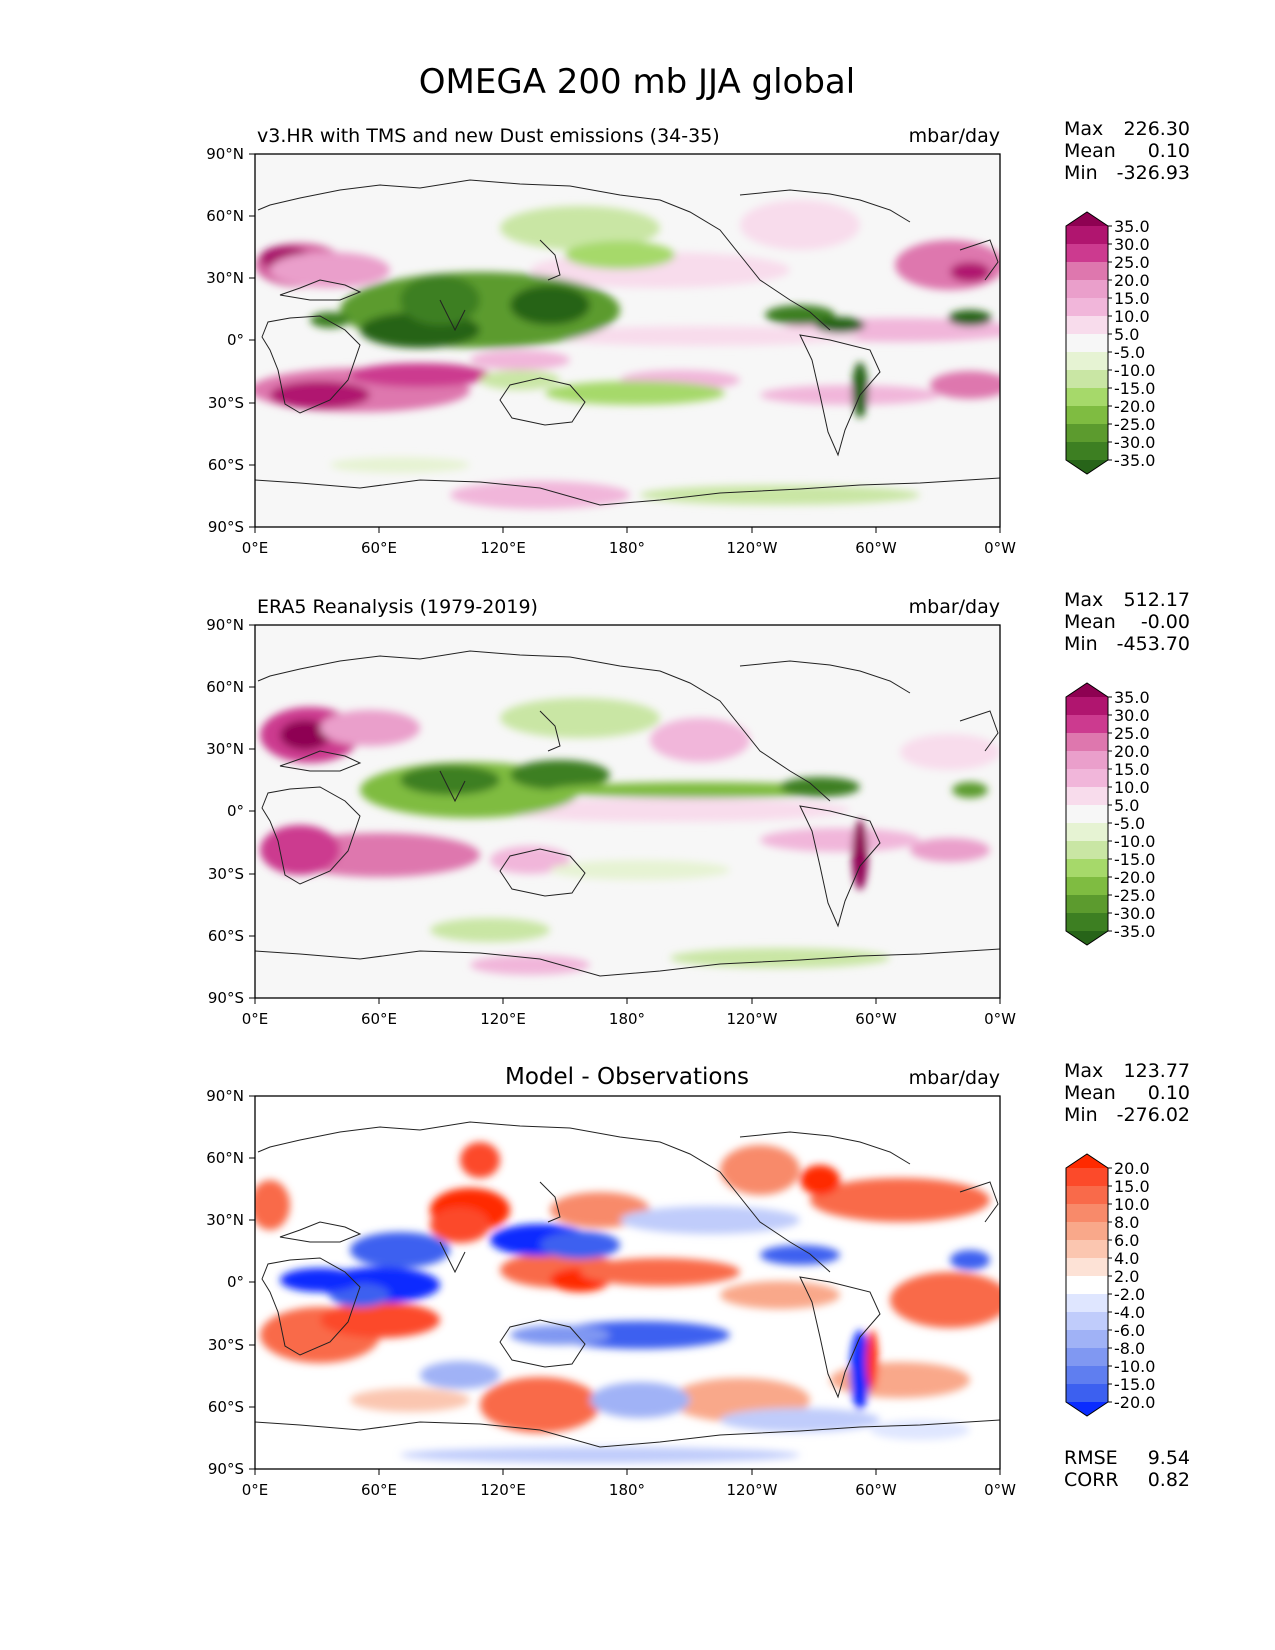  Describe the element at coordinates (627, 342) in the screenshot. I see `coastlines` at that location.